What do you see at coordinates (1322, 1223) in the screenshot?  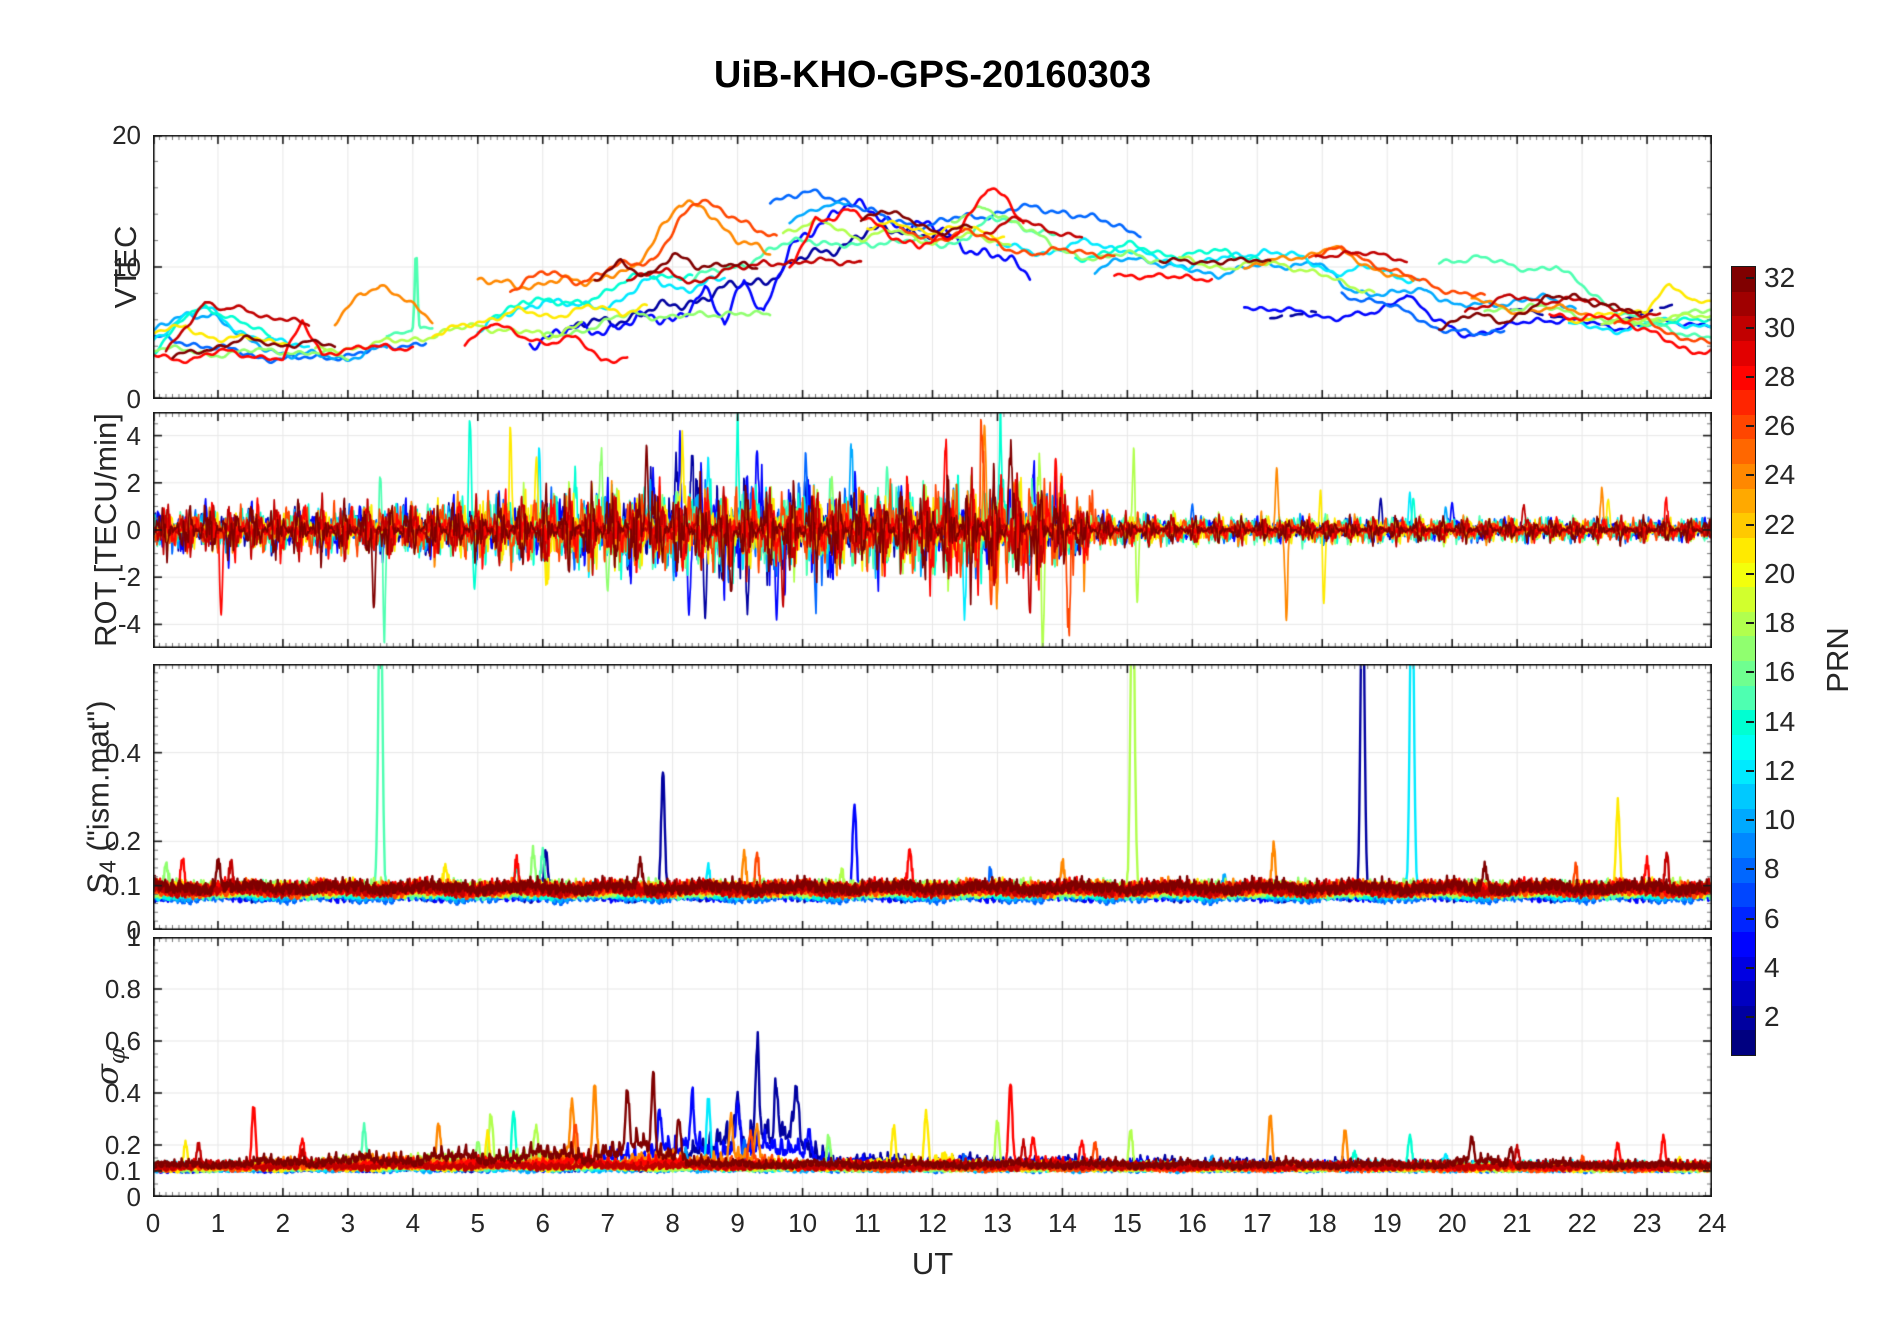 I see `x-tick-label: 18` at bounding box center [1322, 1223].